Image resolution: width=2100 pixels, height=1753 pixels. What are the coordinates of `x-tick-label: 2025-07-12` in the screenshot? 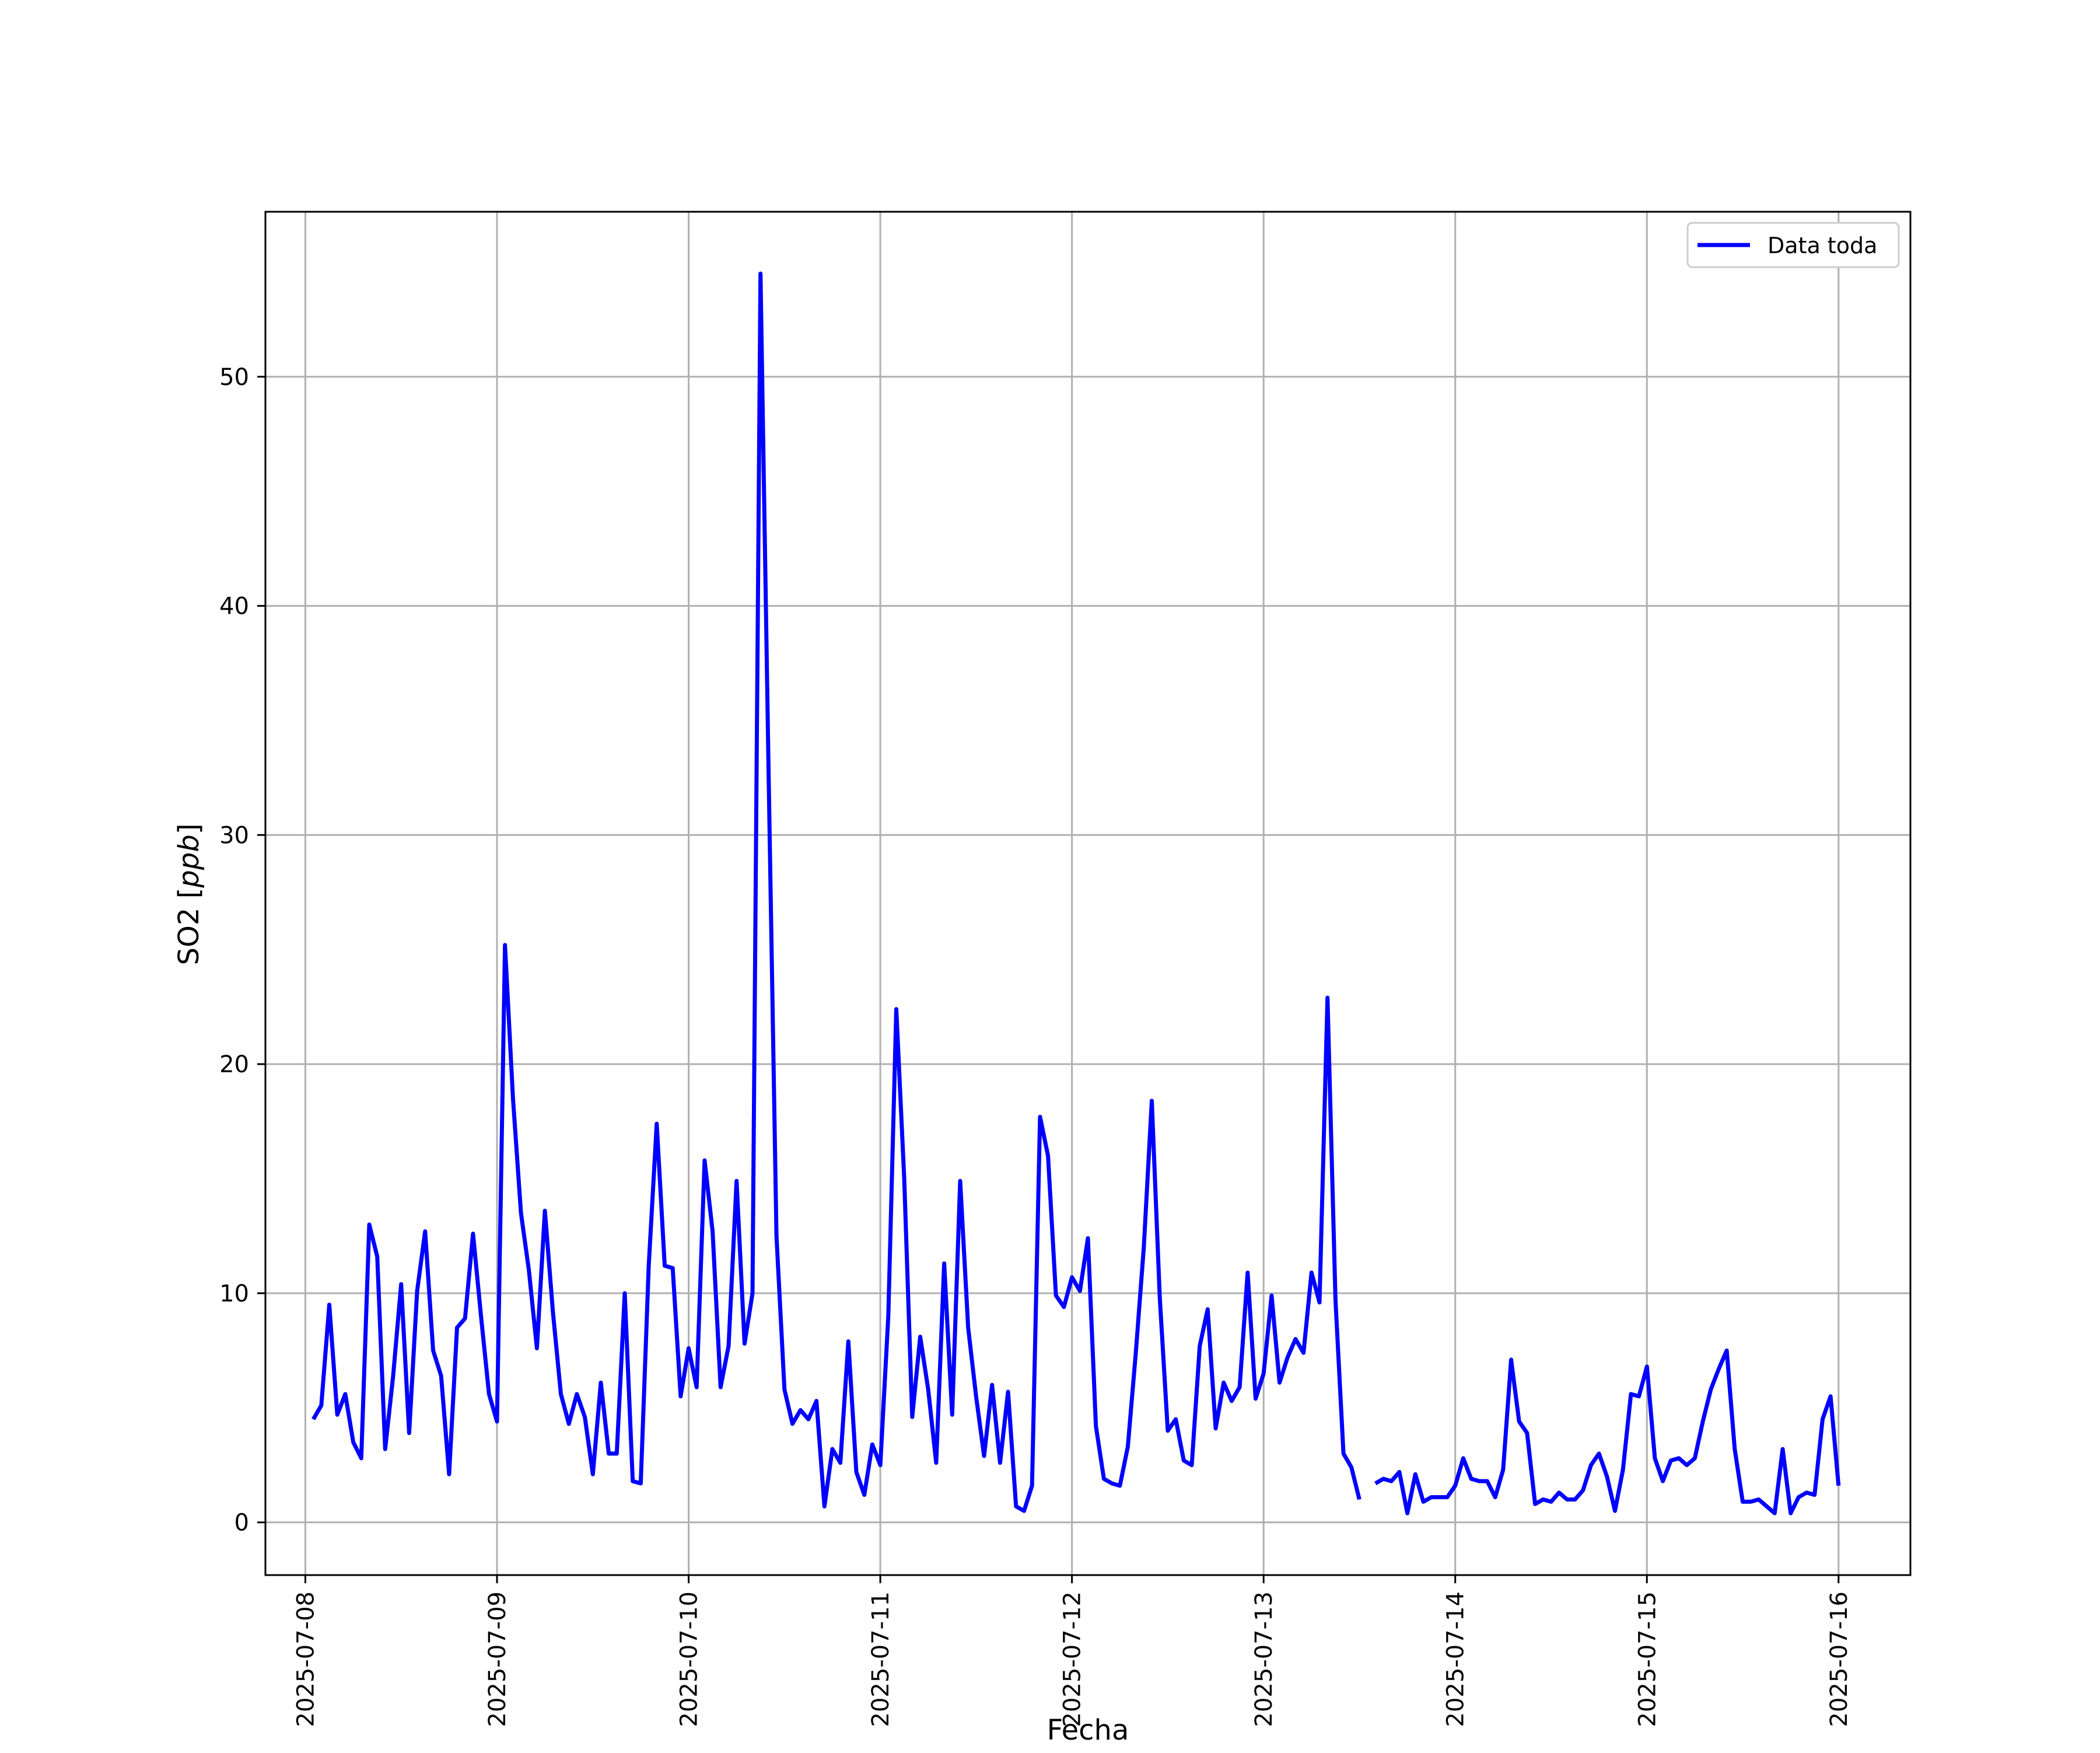 It's located at (1072, 1659).